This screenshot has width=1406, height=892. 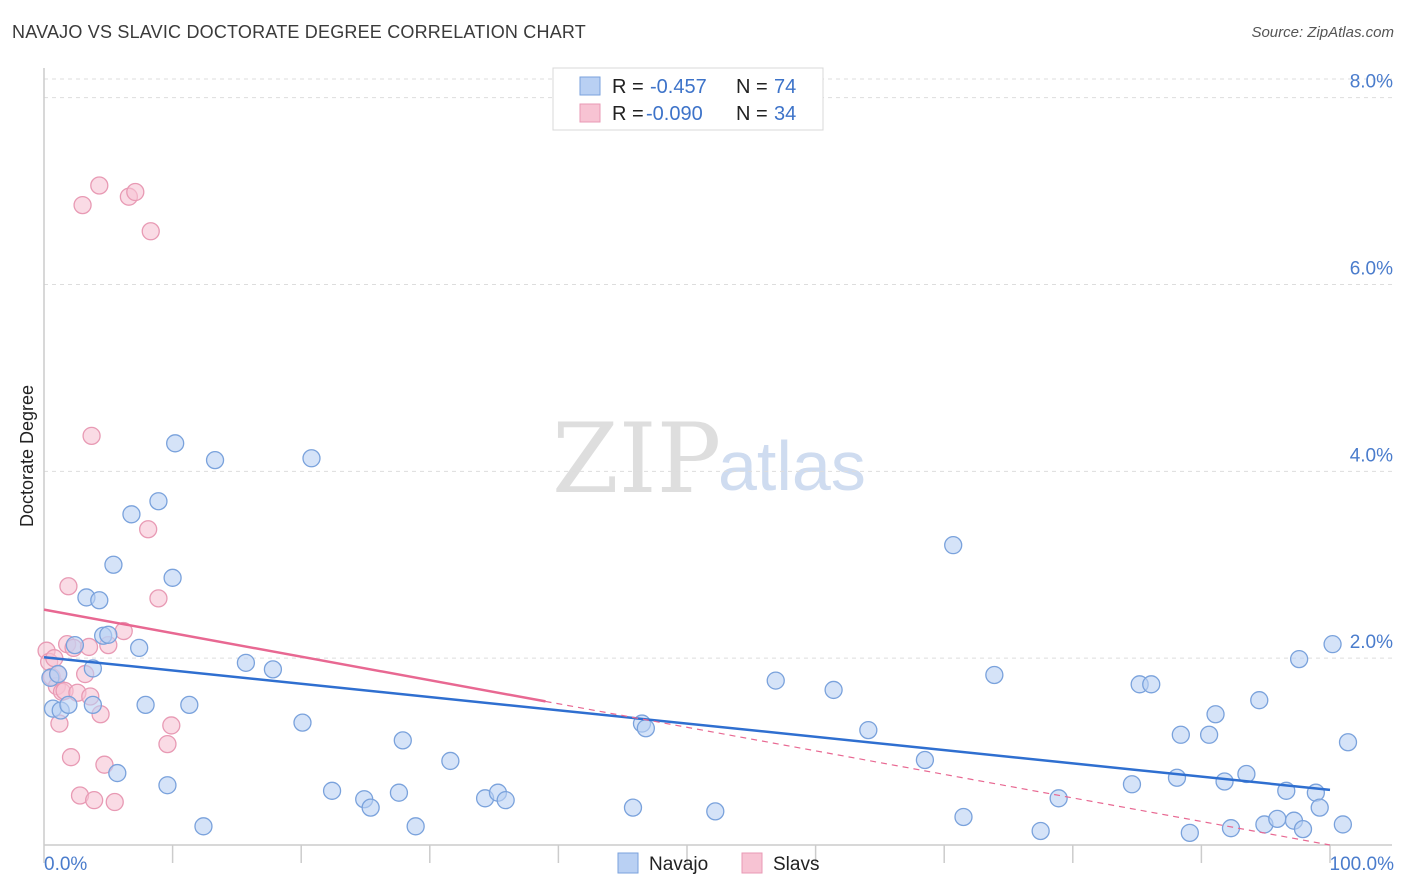 I want to click on bottom-legend: Navajo Slavs, so click(x=718, y=863).